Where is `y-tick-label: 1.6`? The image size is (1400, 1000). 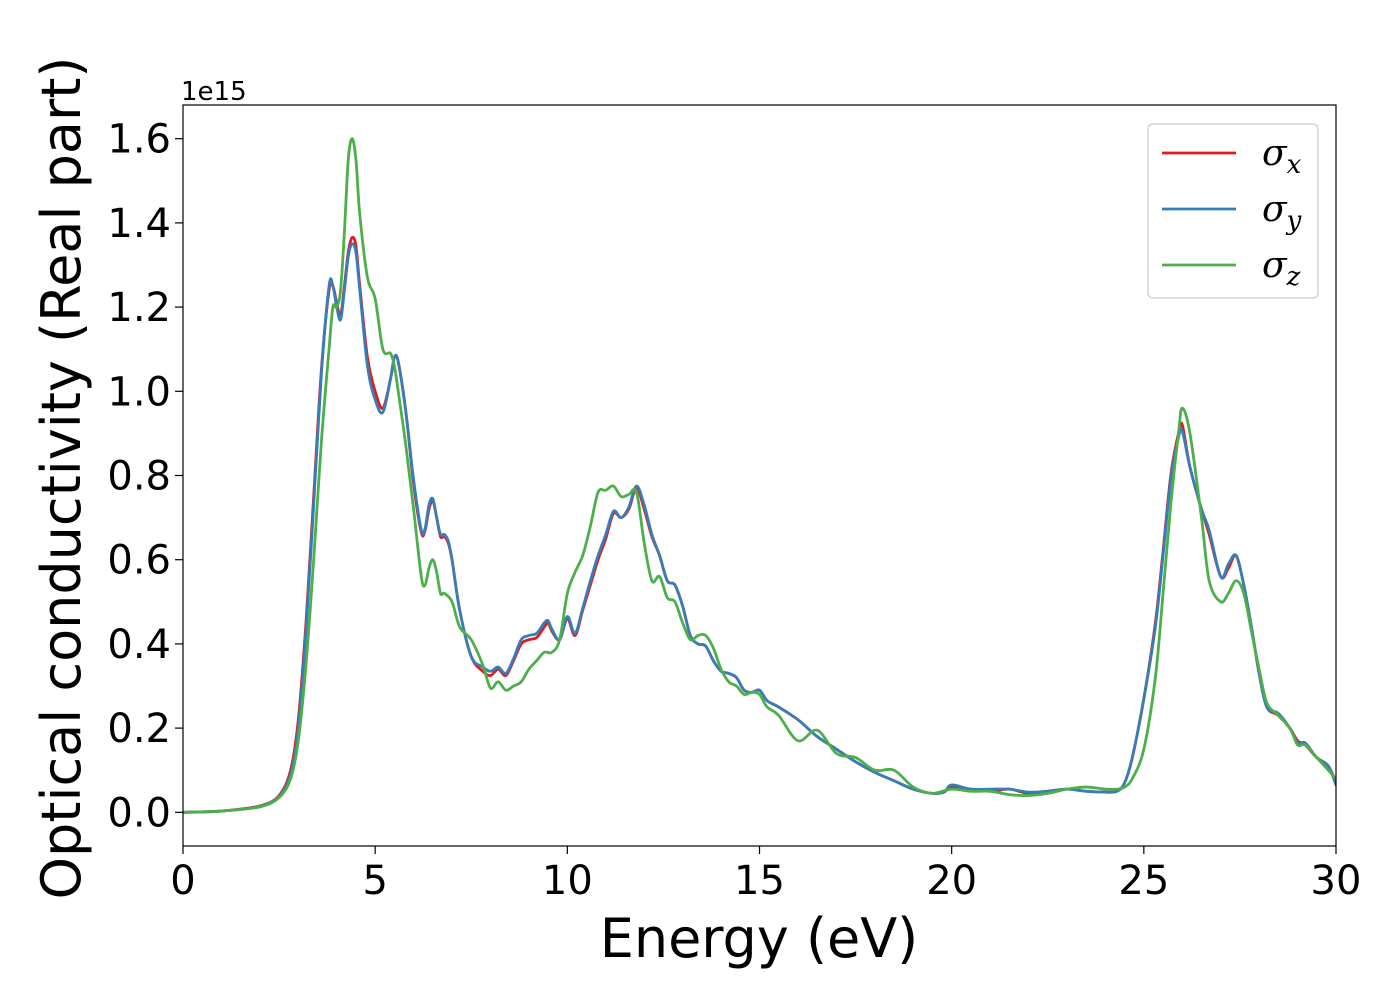 y-tick-label: 1.6 is located at coordinates (139, 140).